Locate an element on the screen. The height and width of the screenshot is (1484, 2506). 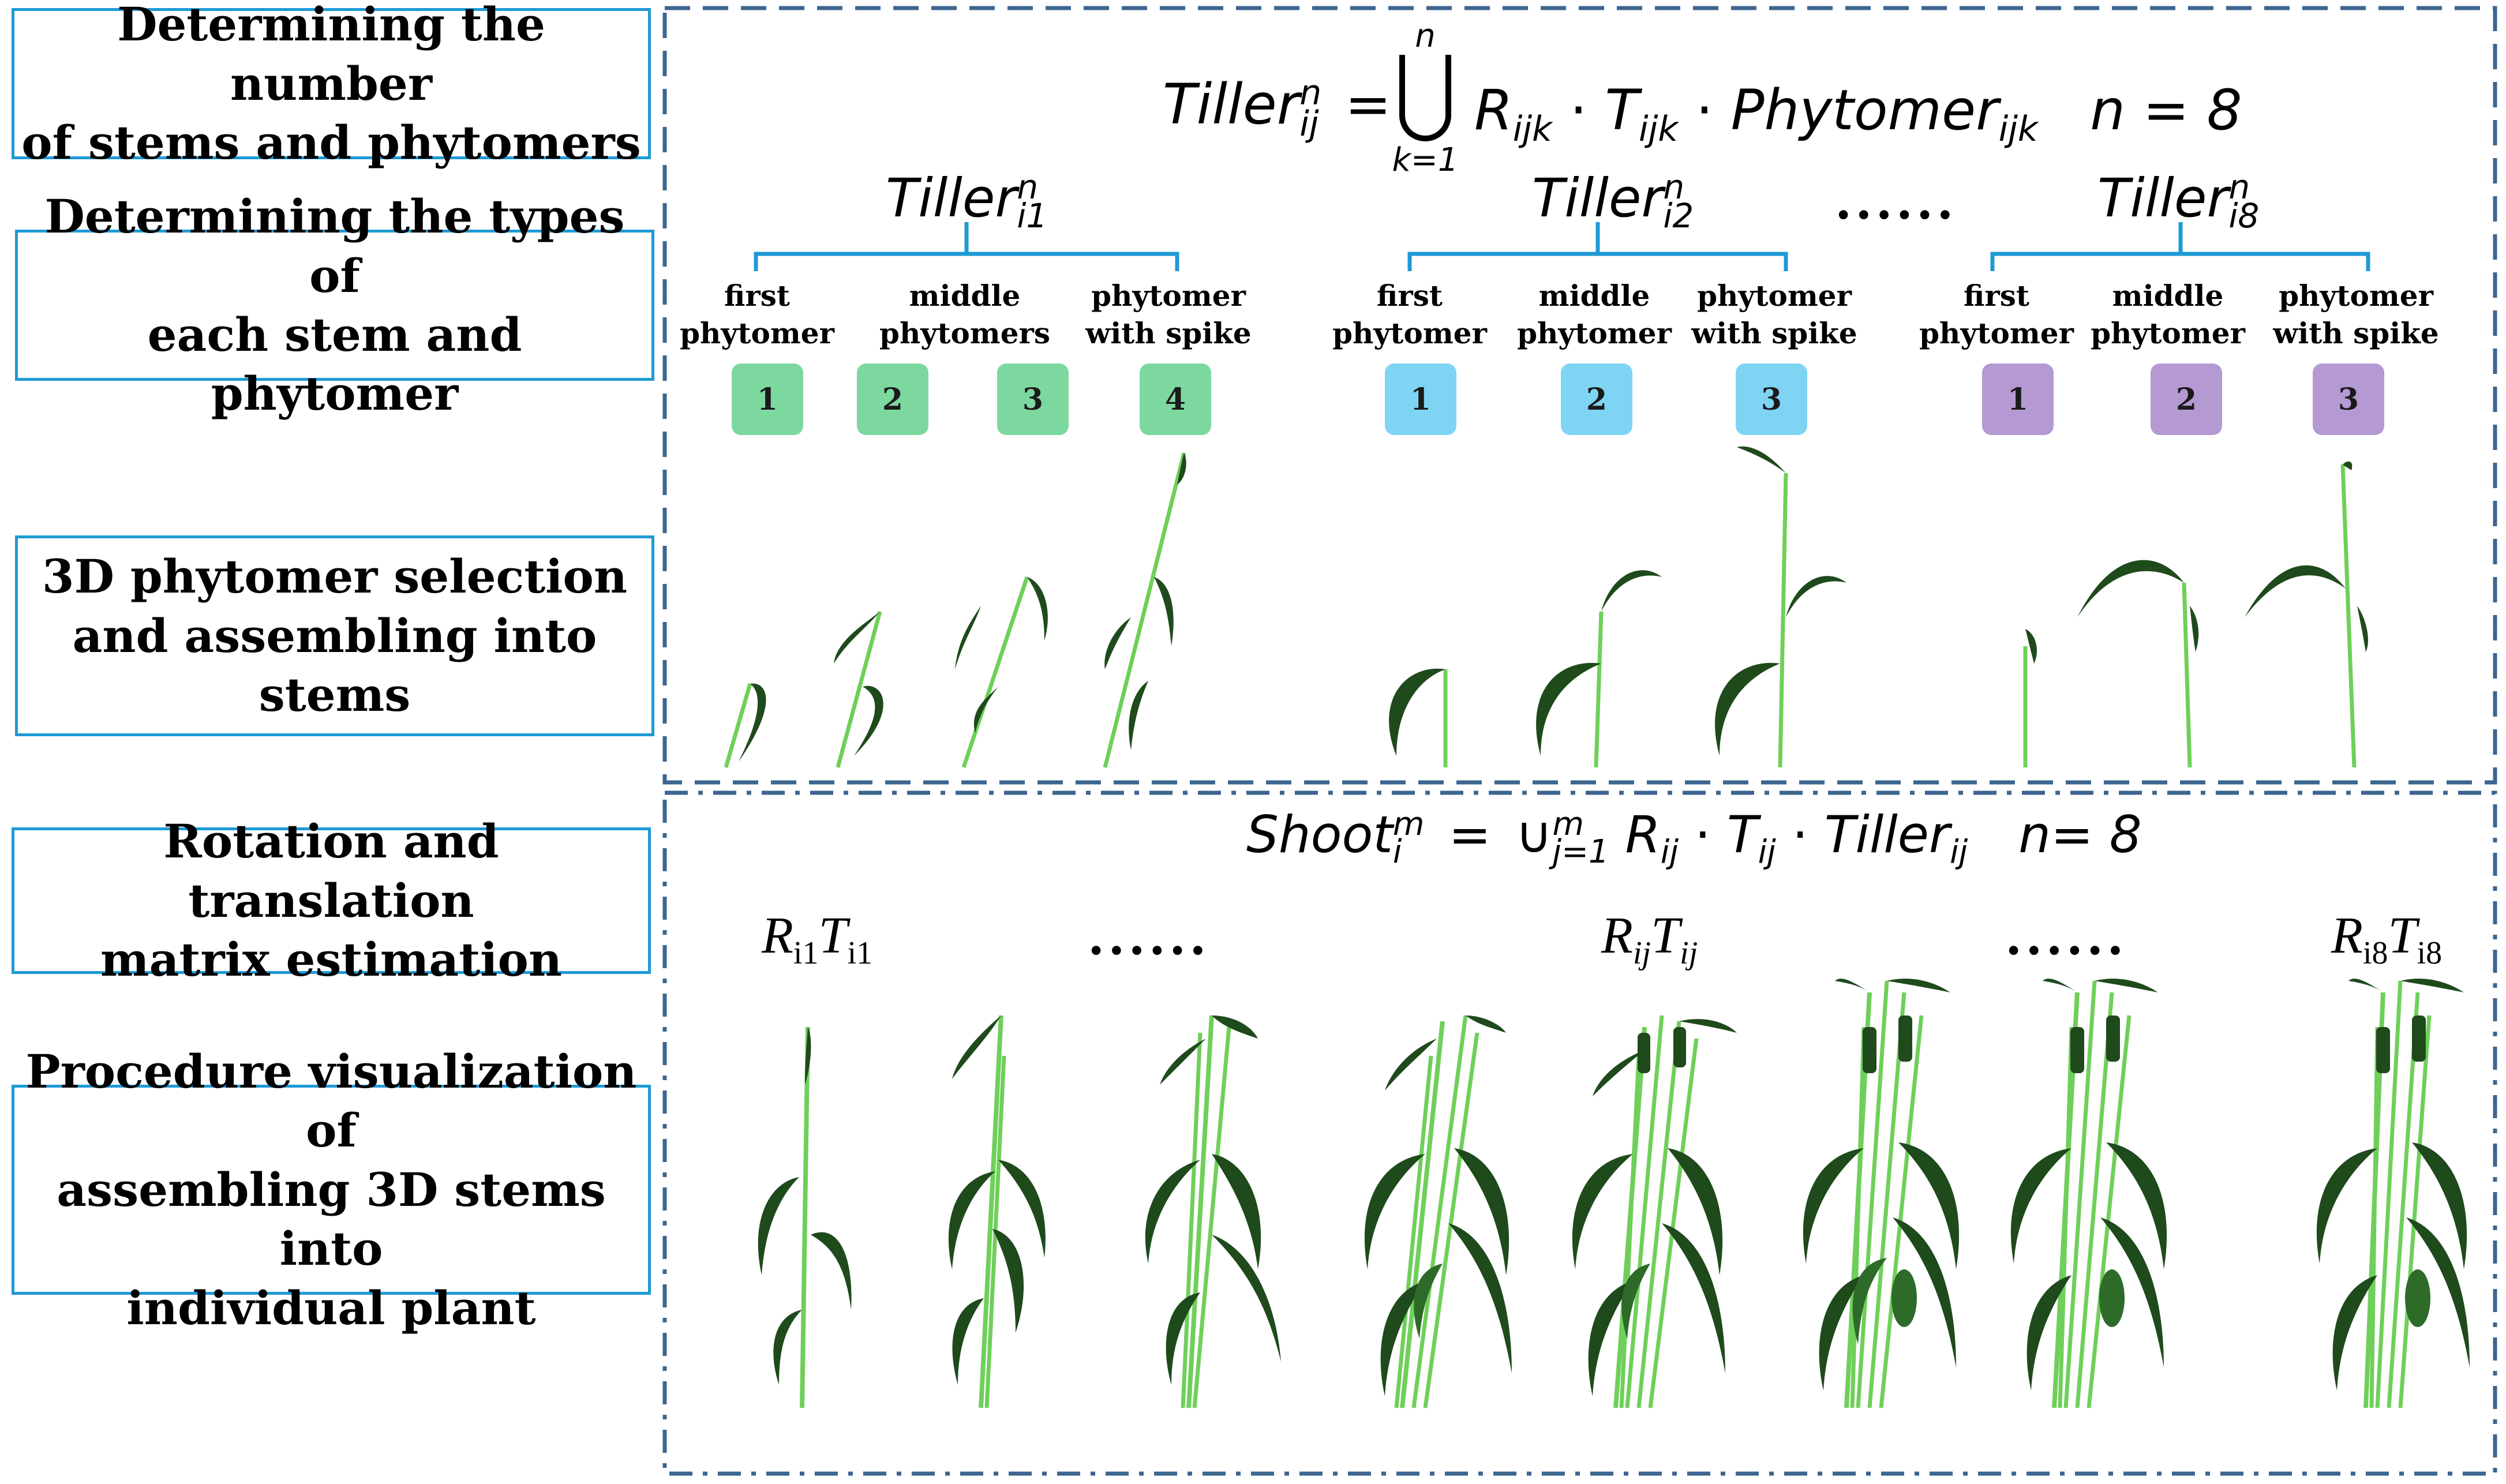
tiller-label-8: Tiller n i8 is located at coordinates (2178, 200).